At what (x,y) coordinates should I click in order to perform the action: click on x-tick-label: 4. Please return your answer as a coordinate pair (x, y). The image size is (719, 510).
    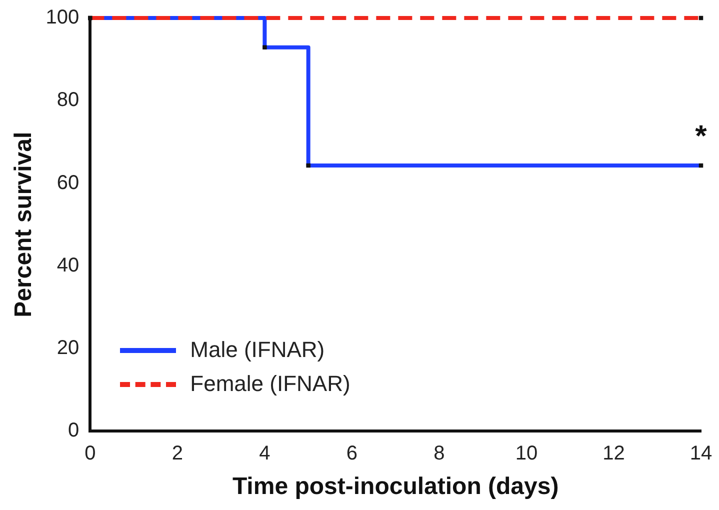
    Looking at the image, I should click on (264, 453).